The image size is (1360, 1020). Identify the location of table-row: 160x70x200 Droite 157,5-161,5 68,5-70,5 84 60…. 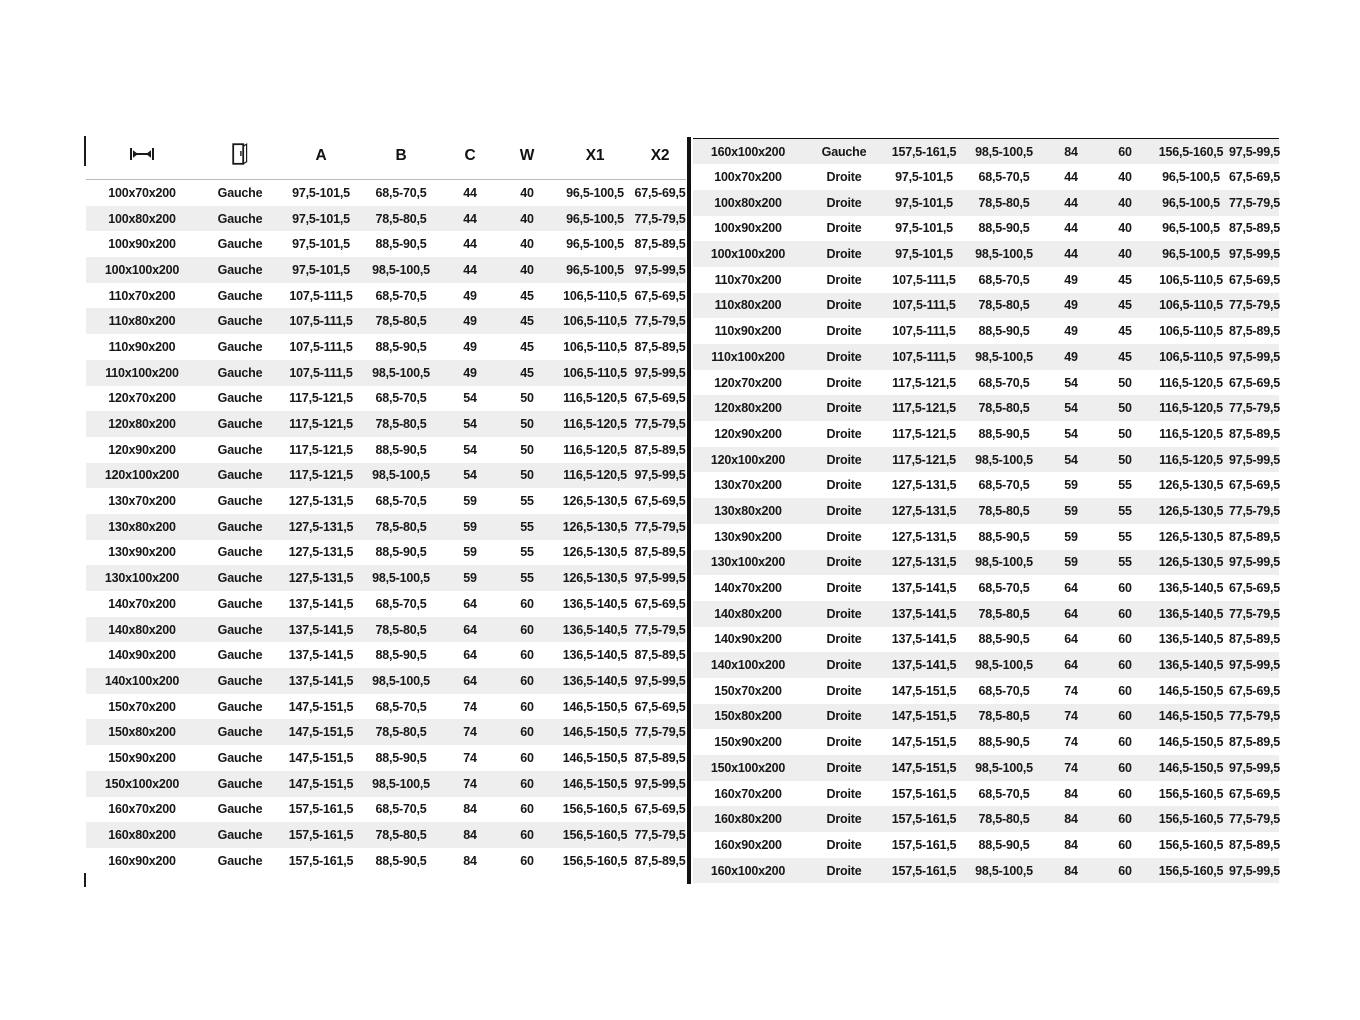
(986, 793).